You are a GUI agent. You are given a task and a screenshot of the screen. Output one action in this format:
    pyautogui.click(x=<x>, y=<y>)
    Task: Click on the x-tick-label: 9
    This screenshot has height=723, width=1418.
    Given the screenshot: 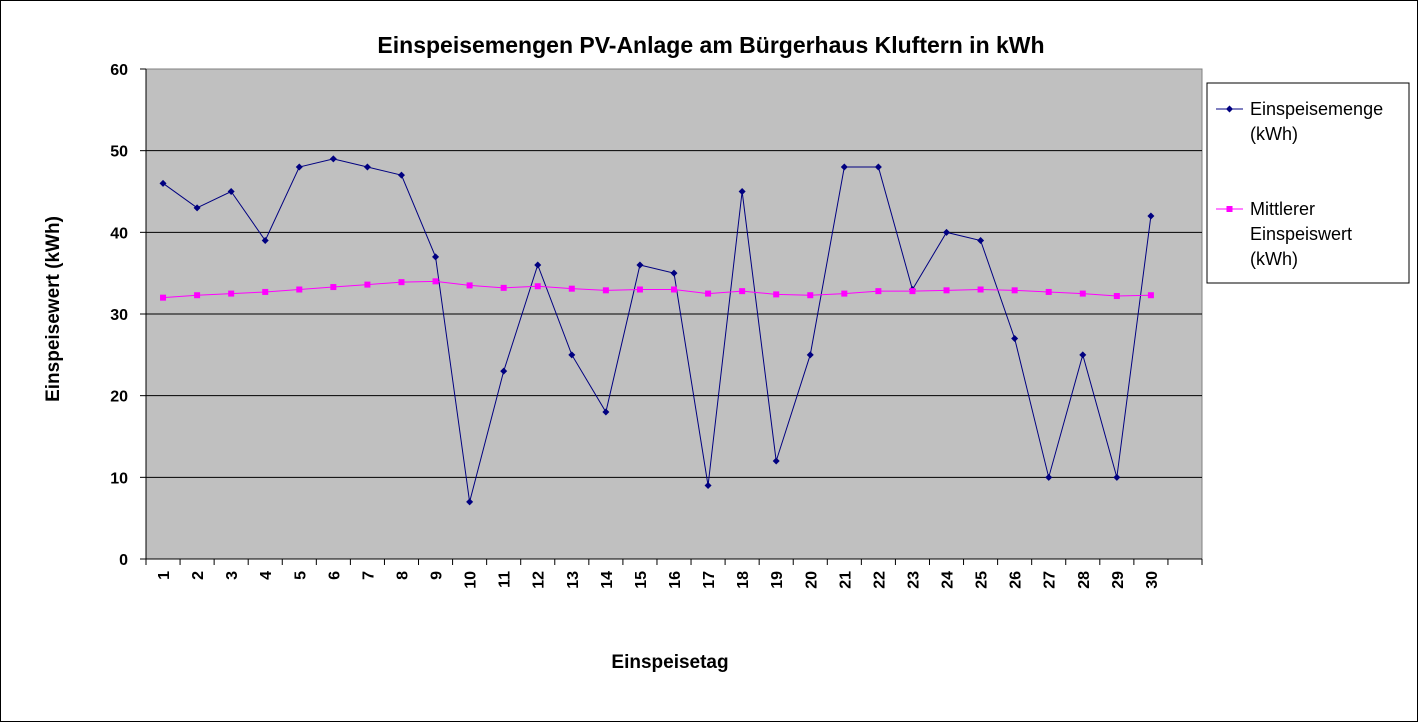 What is the action you would take?
    pyautogui.click(x=437, y=575)
    